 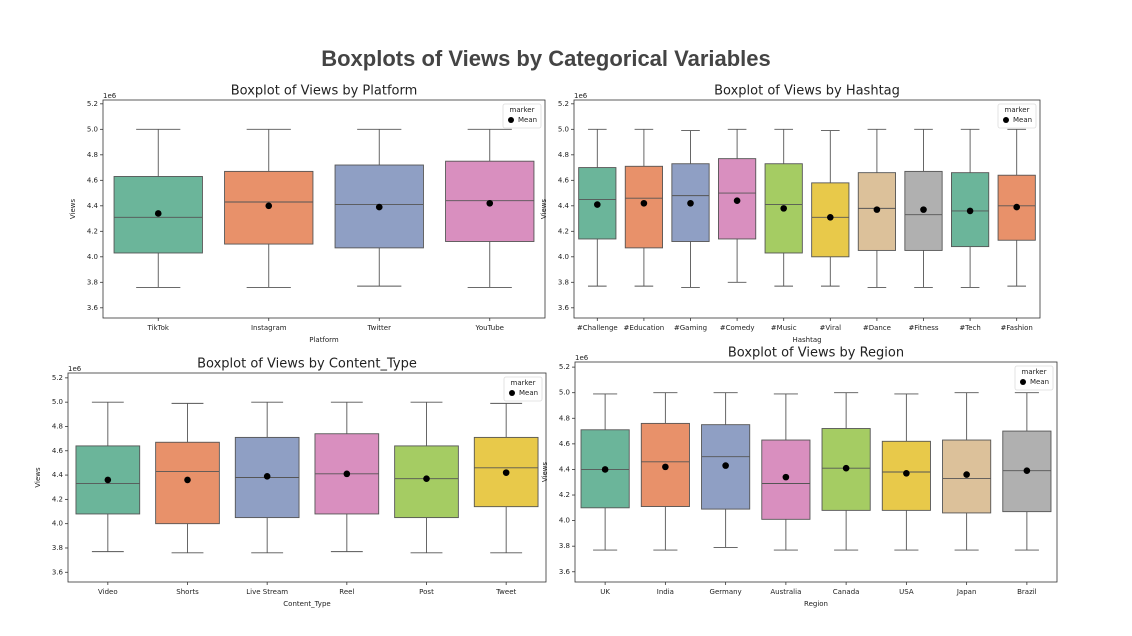 What do you see at coordinates (505, 592) in the screenshot?
I see `x-tick-label: Tweet` at bounding box center [505, 592].